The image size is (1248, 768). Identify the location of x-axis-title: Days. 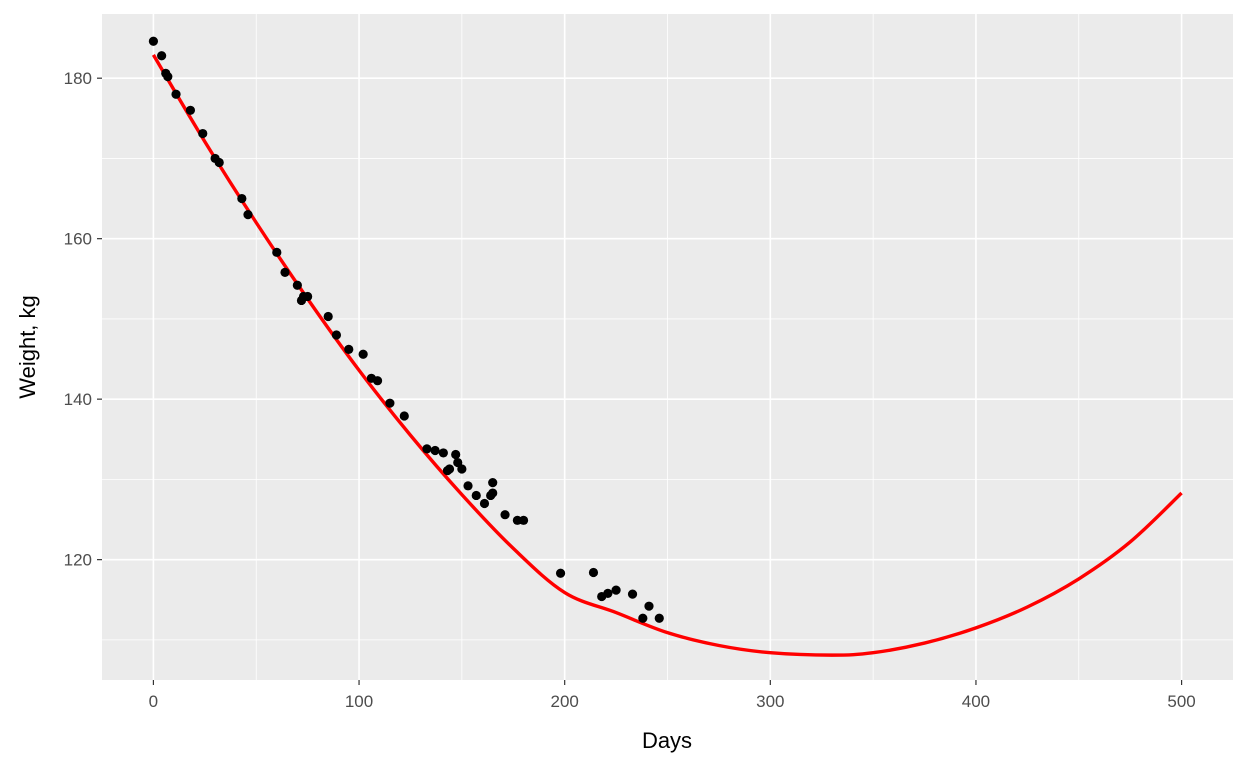
(667, 740).